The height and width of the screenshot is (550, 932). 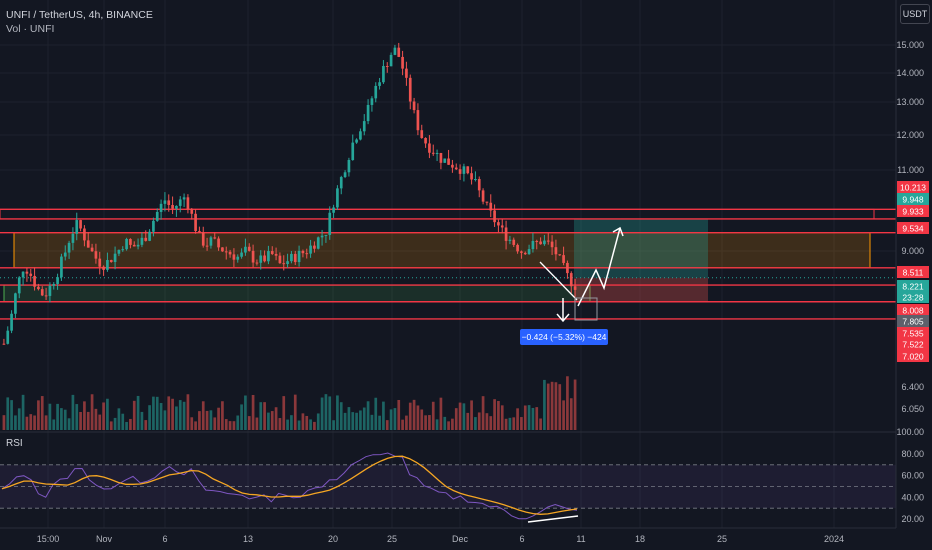 What do you see at coordinates (437, 214) in the screenshot?
I see `resistance-box` at bounding box center [437, 214].